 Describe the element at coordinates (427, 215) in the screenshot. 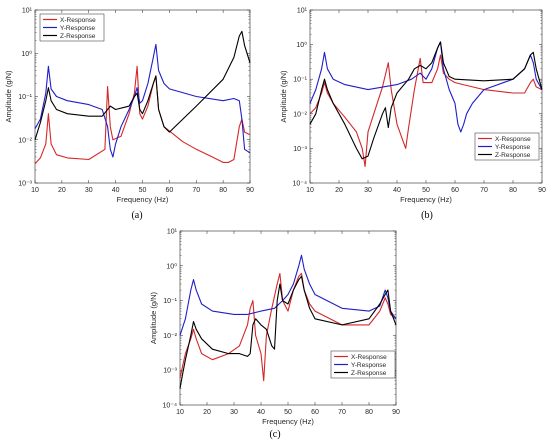

I see `panel-label: (b)` at that location.